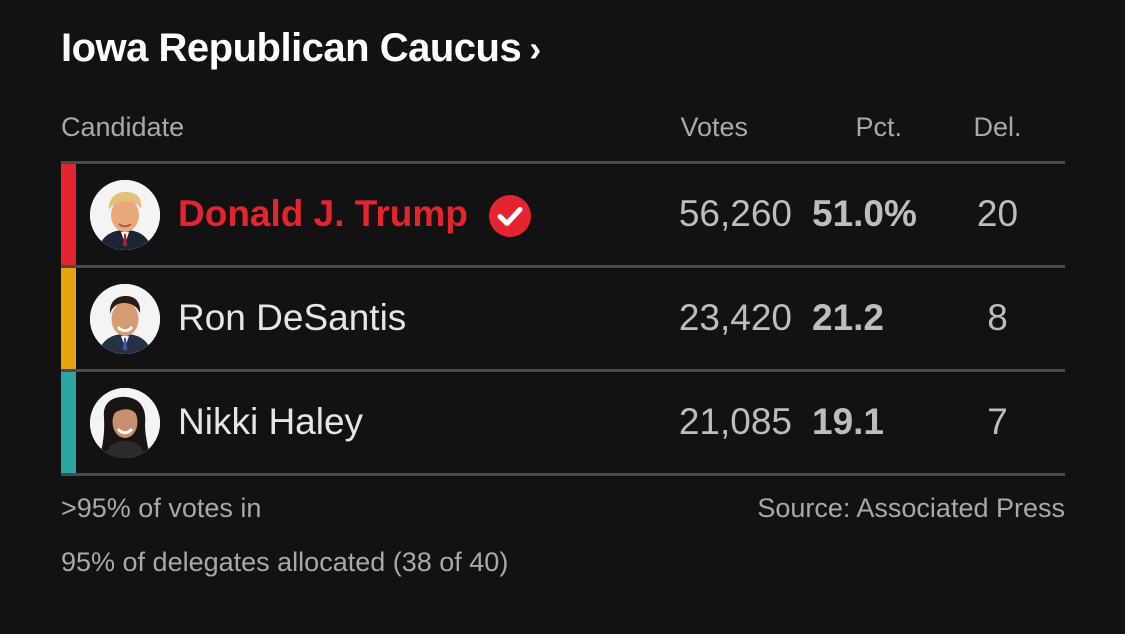  What do you see at coordinates (323, 213) in the screenshot?
I see `candidate-name: Donald J. Trump` at bounding box center [323, 213].